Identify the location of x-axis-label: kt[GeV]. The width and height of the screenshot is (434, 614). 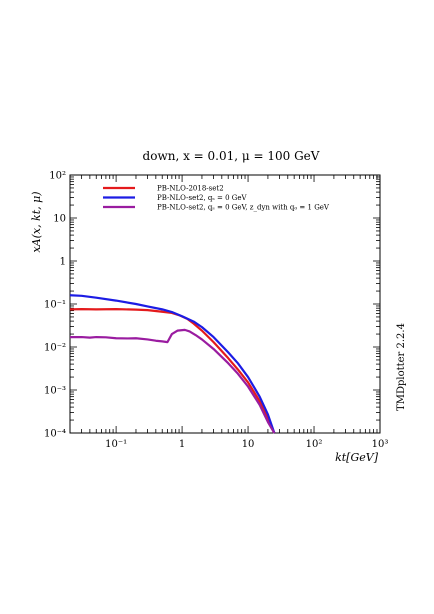
(357, 457).